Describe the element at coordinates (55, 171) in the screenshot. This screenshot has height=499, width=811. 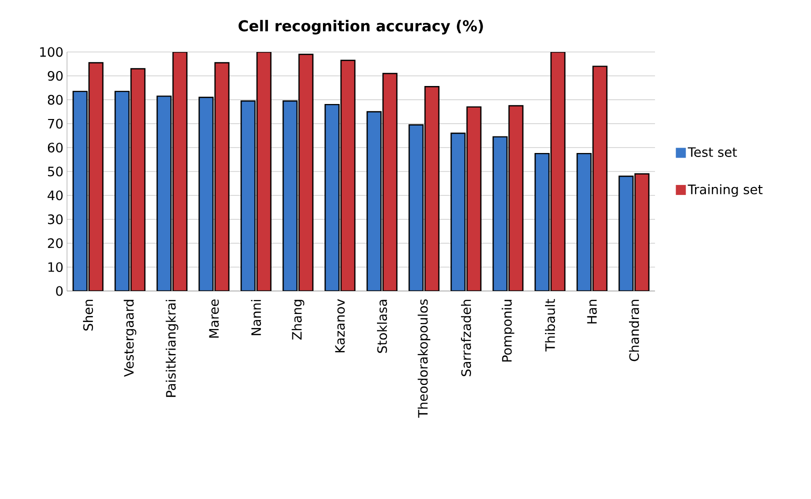
I see `y-tick-label: 50` at that location.